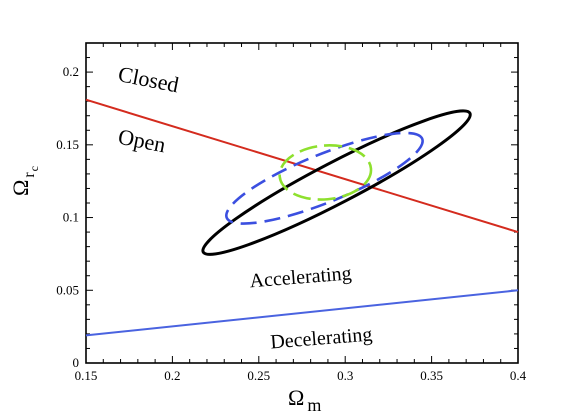 The height and width of the screenshot is (419, 581). I want to click on confidence-contour-inner, so click(325, 172).